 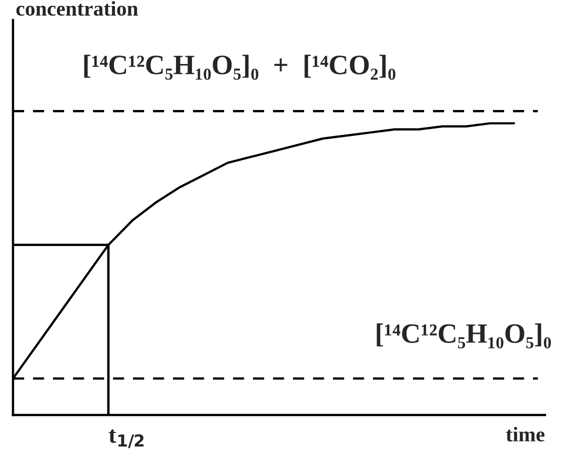 What do you see at coordinates (77, 8) in the screenshot?
I see `y-axis-title: concentration` at bounding box center [77, 8].